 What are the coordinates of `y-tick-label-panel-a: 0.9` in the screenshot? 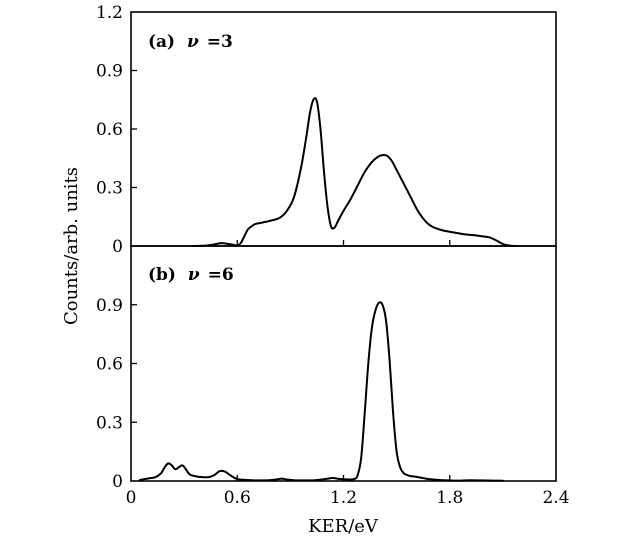 It's located at (109, 72).